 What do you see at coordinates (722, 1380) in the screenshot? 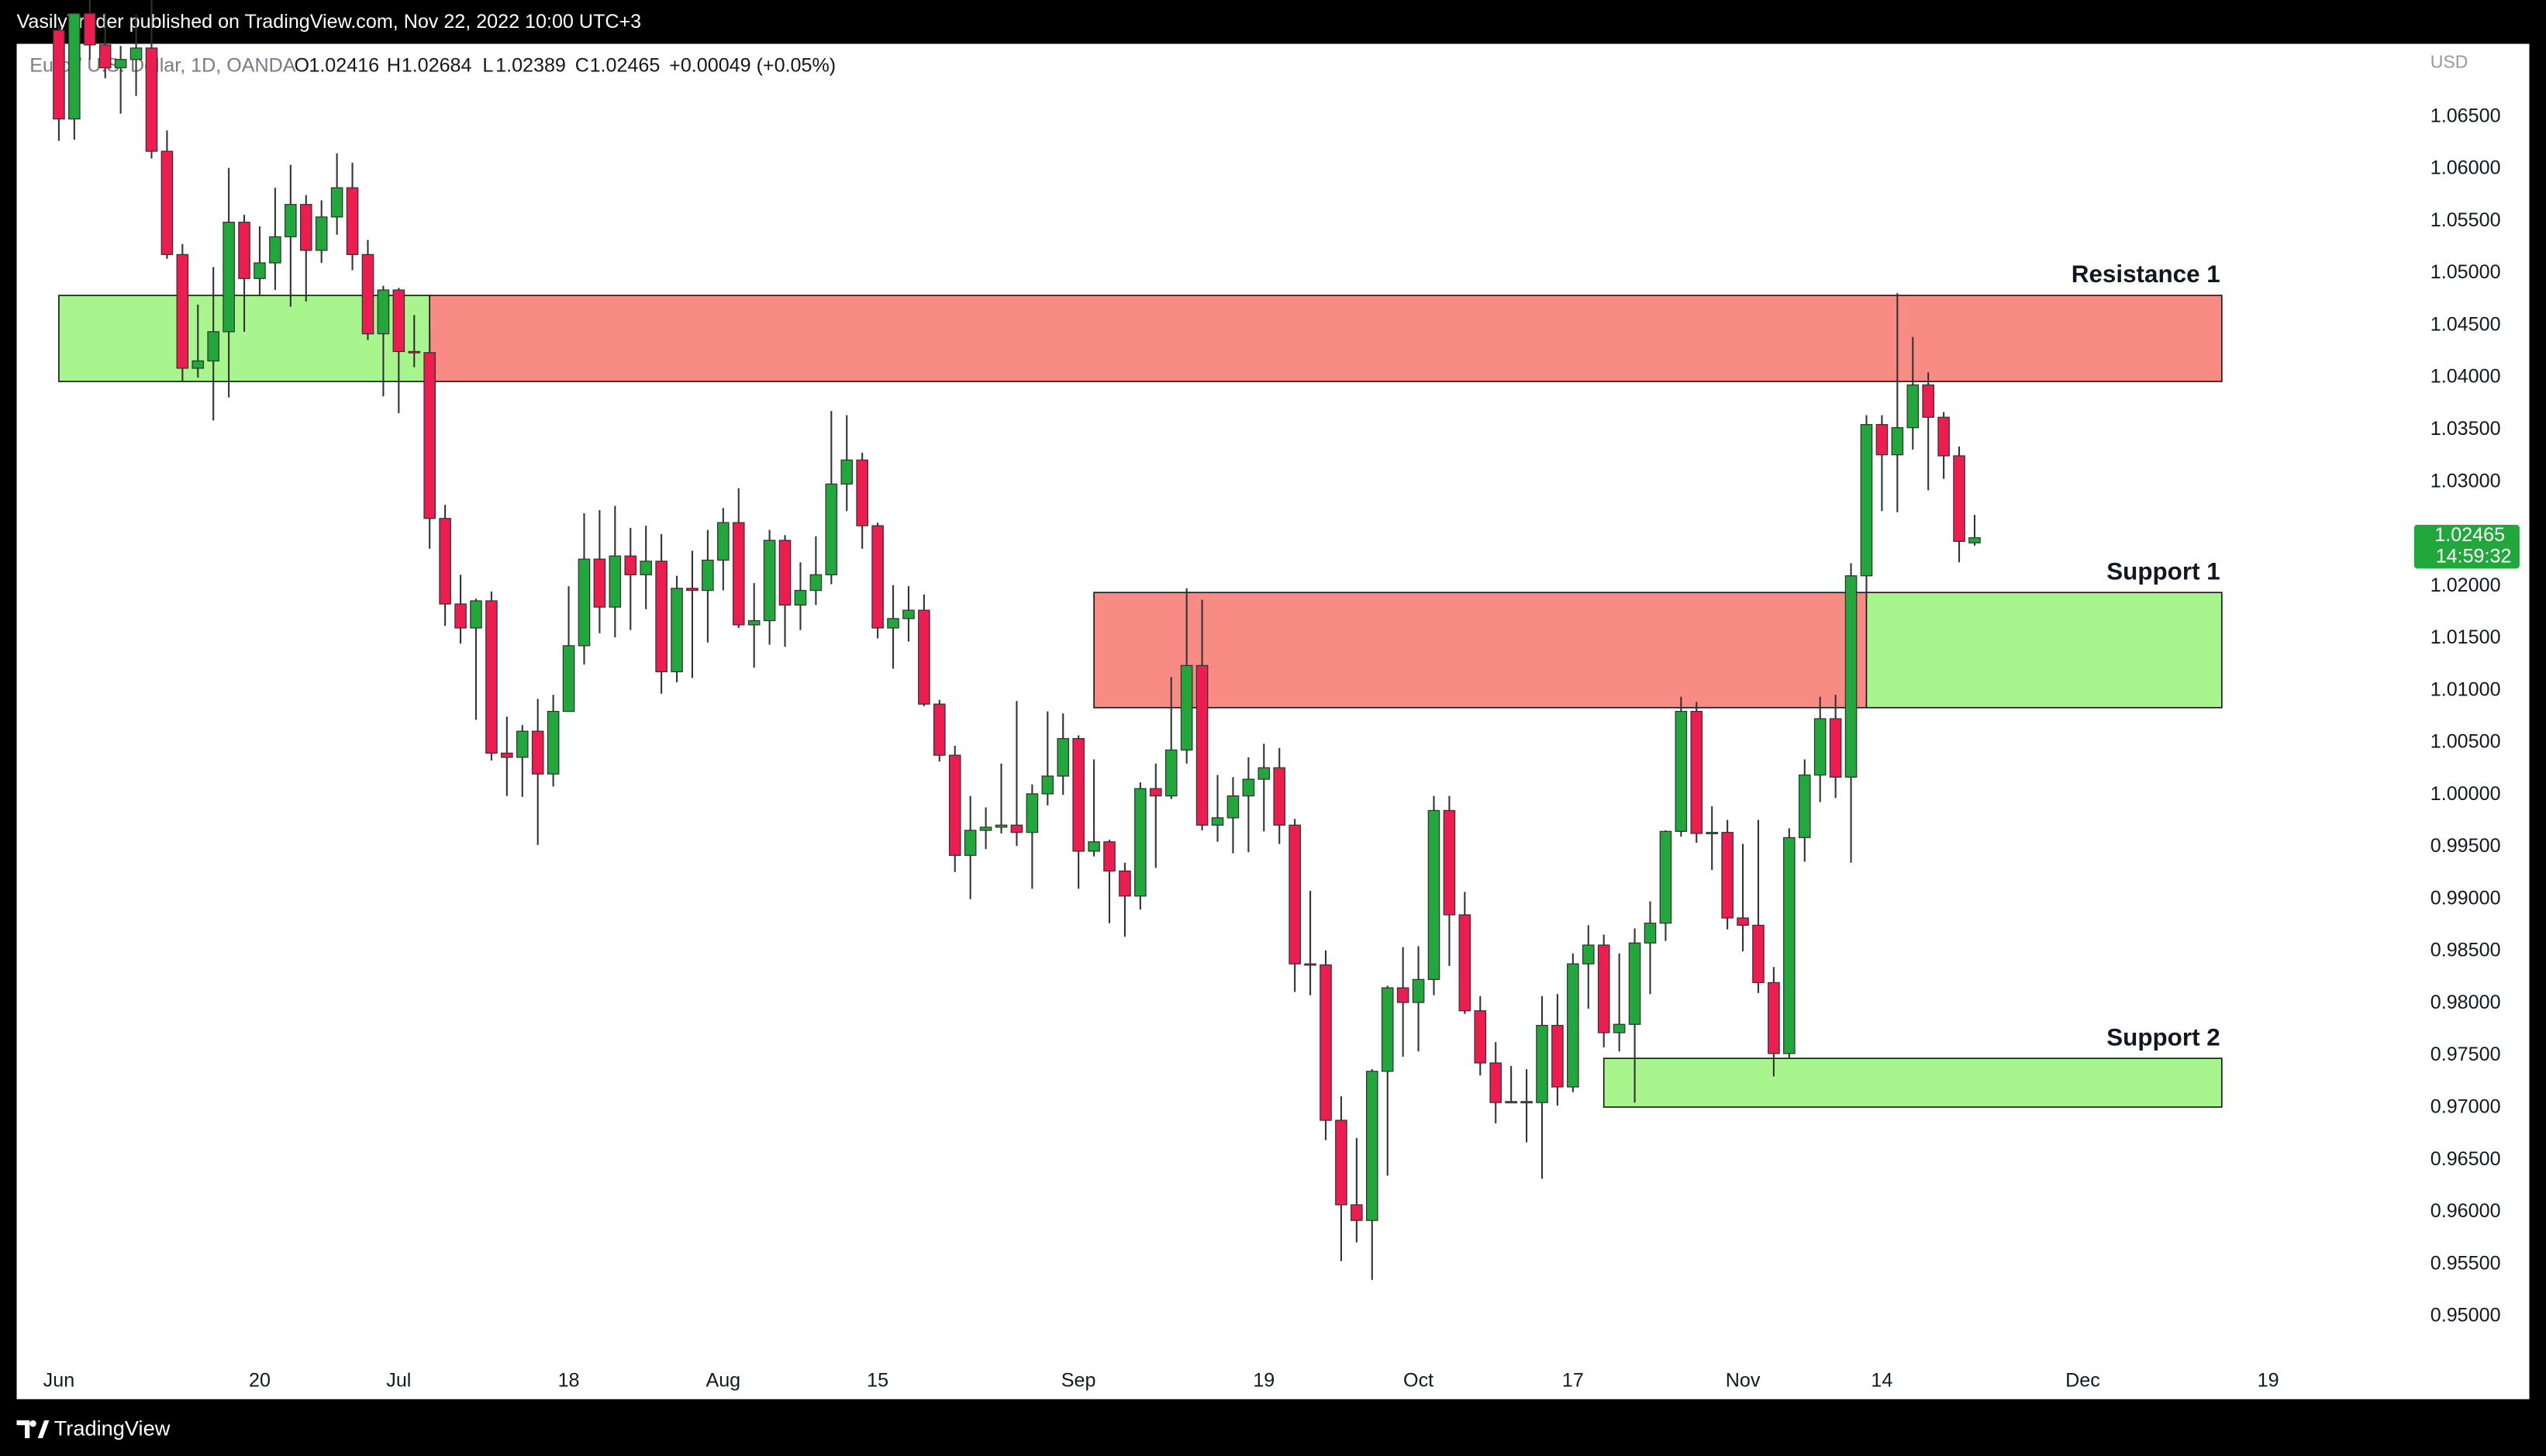
I see `x-tick-label: Aug` at bounding box center [722, 1380].